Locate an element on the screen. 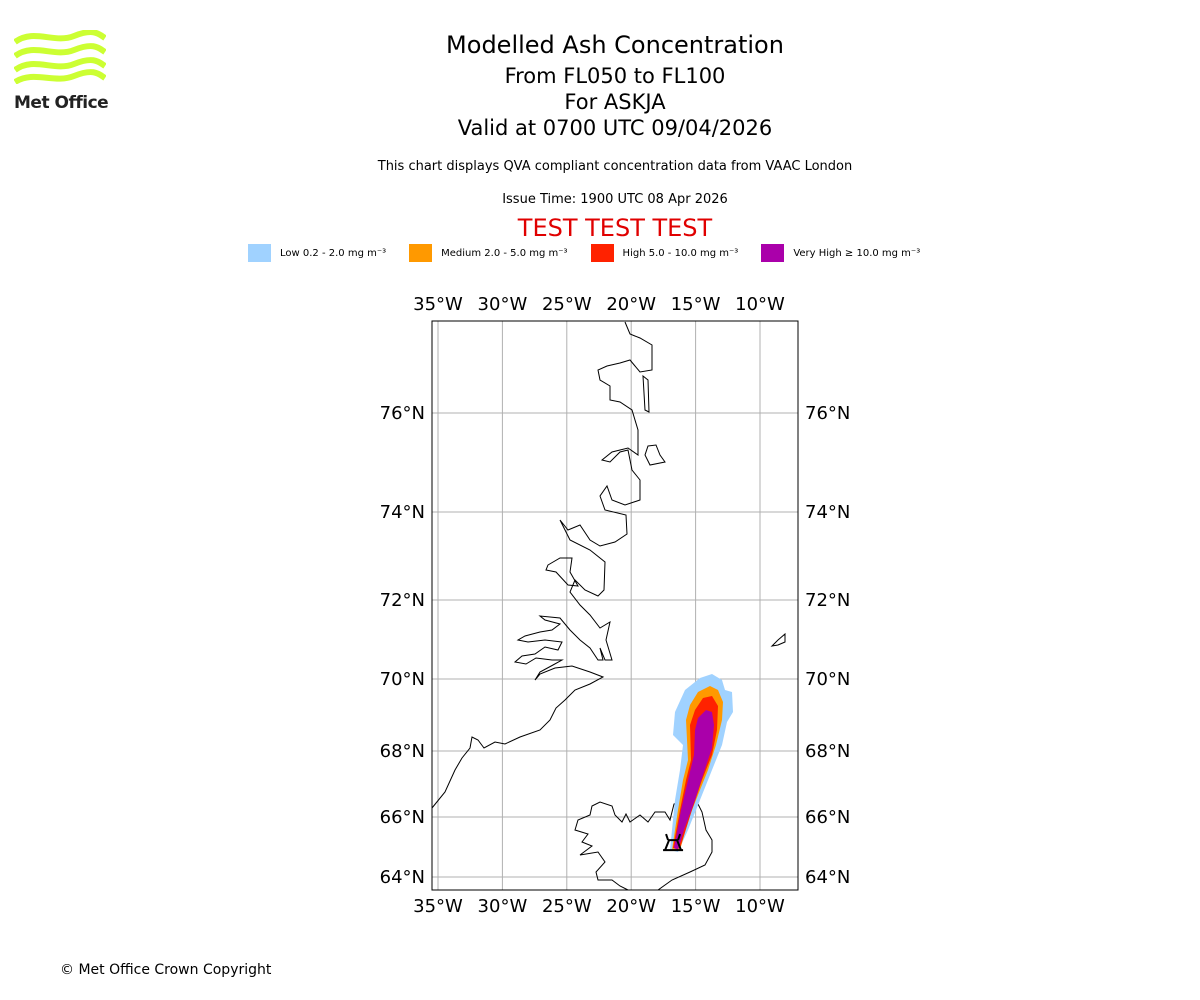 The height and width of the screenshot is (1000, 1200). legend-label: Low 0.2 - 2.0 mg m⁻³ is located at coordinates (333, 253).